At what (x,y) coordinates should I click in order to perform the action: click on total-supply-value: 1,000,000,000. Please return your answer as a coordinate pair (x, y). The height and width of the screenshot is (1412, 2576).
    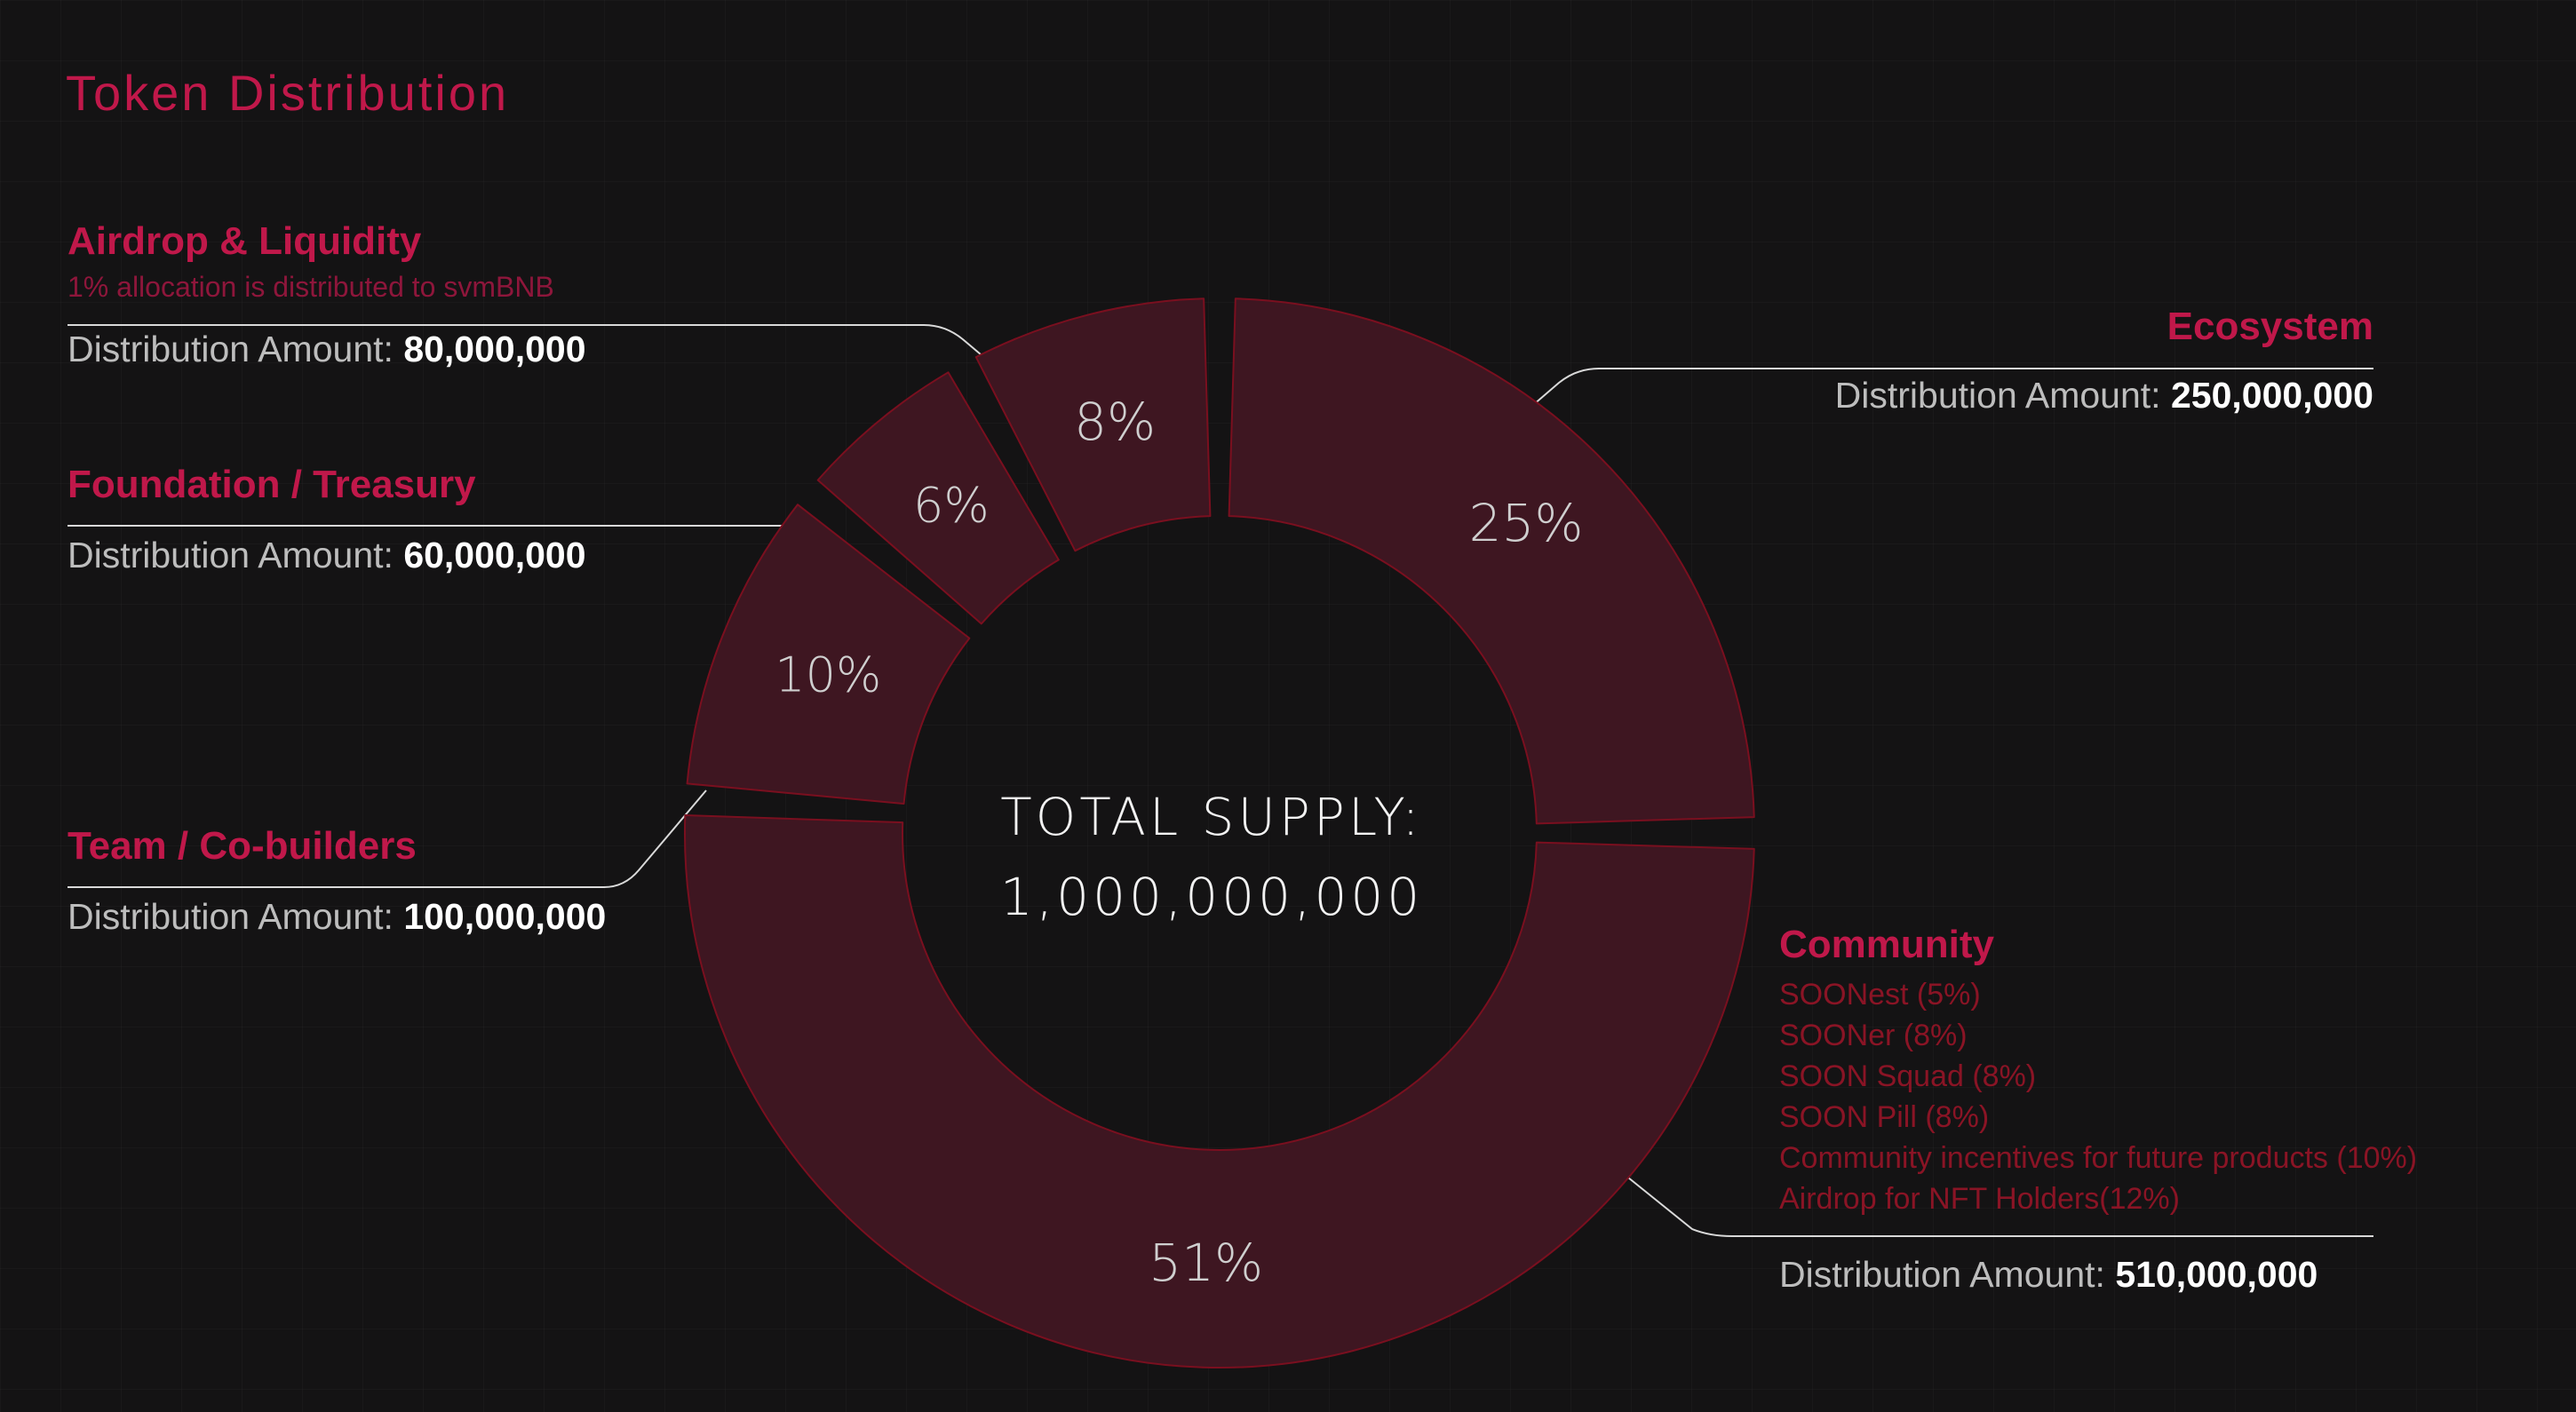
    Looking at the image, I should click on (1211, 897).